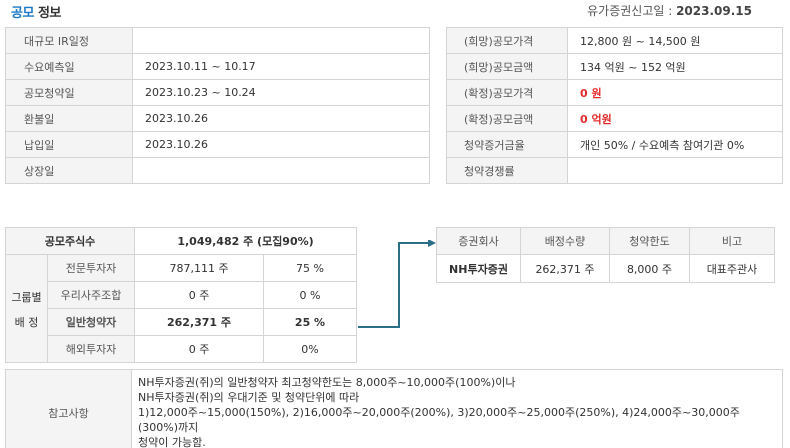  I want to click on schedule-label: 환불일, so click(69, 118).